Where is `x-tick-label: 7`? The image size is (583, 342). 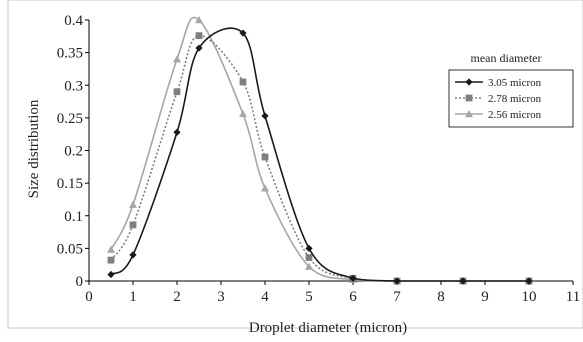 x-tick-label: 7 is located at coordinates (397, 297).